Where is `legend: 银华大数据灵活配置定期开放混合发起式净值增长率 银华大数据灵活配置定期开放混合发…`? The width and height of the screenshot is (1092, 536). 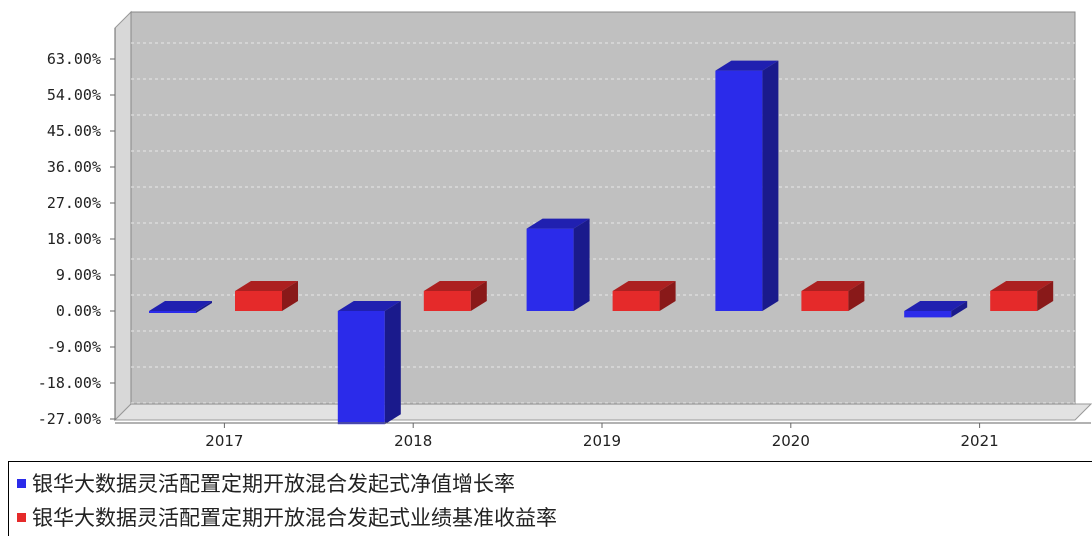 legend: 银华大数据灵活配置定期开放混合发起式净值增长率 银华大数据灵活配置定期开放混合发… is located at coordinates (550, 498).